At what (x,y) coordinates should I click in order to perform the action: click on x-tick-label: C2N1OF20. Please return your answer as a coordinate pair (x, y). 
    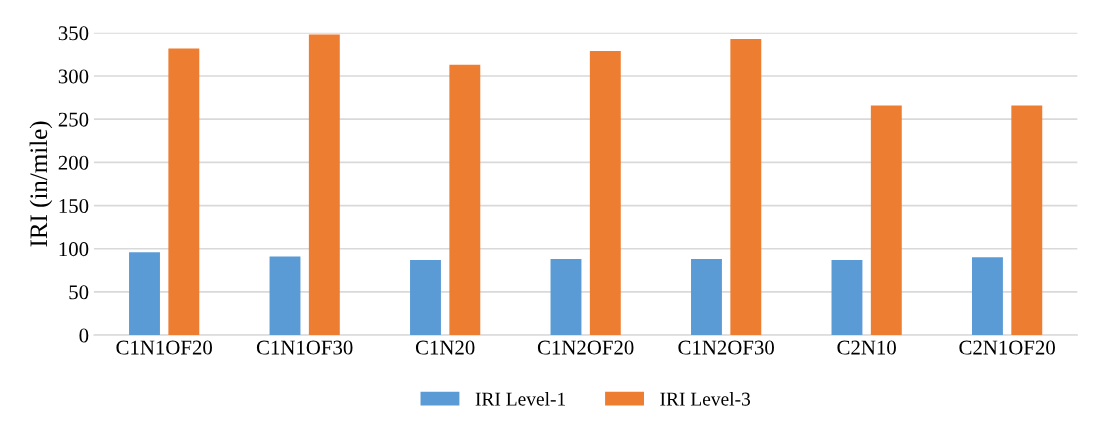
    Looking at the image, I should click on (1007, 347).